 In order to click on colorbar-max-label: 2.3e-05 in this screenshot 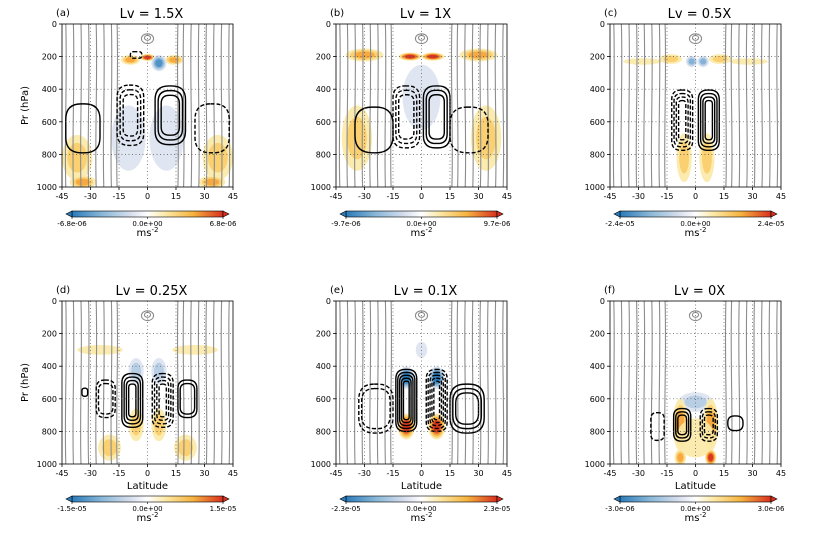, I will do `click(497, 509)`.